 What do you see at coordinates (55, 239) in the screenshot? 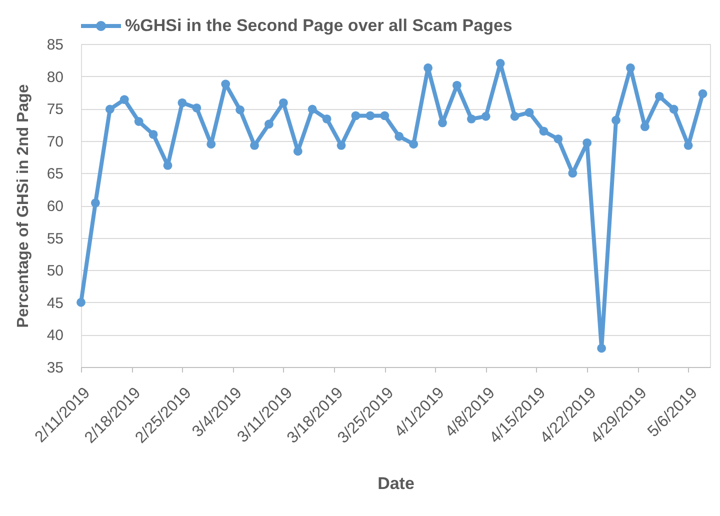
I see `y-tick-label: 55` at bounding box center [55, 239].